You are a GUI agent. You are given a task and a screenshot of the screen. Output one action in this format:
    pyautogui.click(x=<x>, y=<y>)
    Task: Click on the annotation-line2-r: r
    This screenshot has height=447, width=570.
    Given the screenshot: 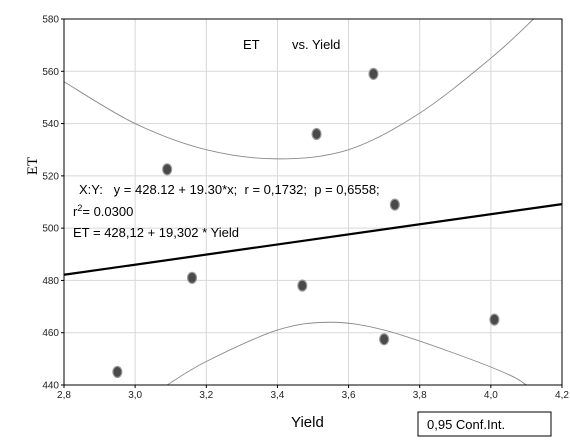 What is the action you would take?
    pyautogui.click(x=75, y=211)
    